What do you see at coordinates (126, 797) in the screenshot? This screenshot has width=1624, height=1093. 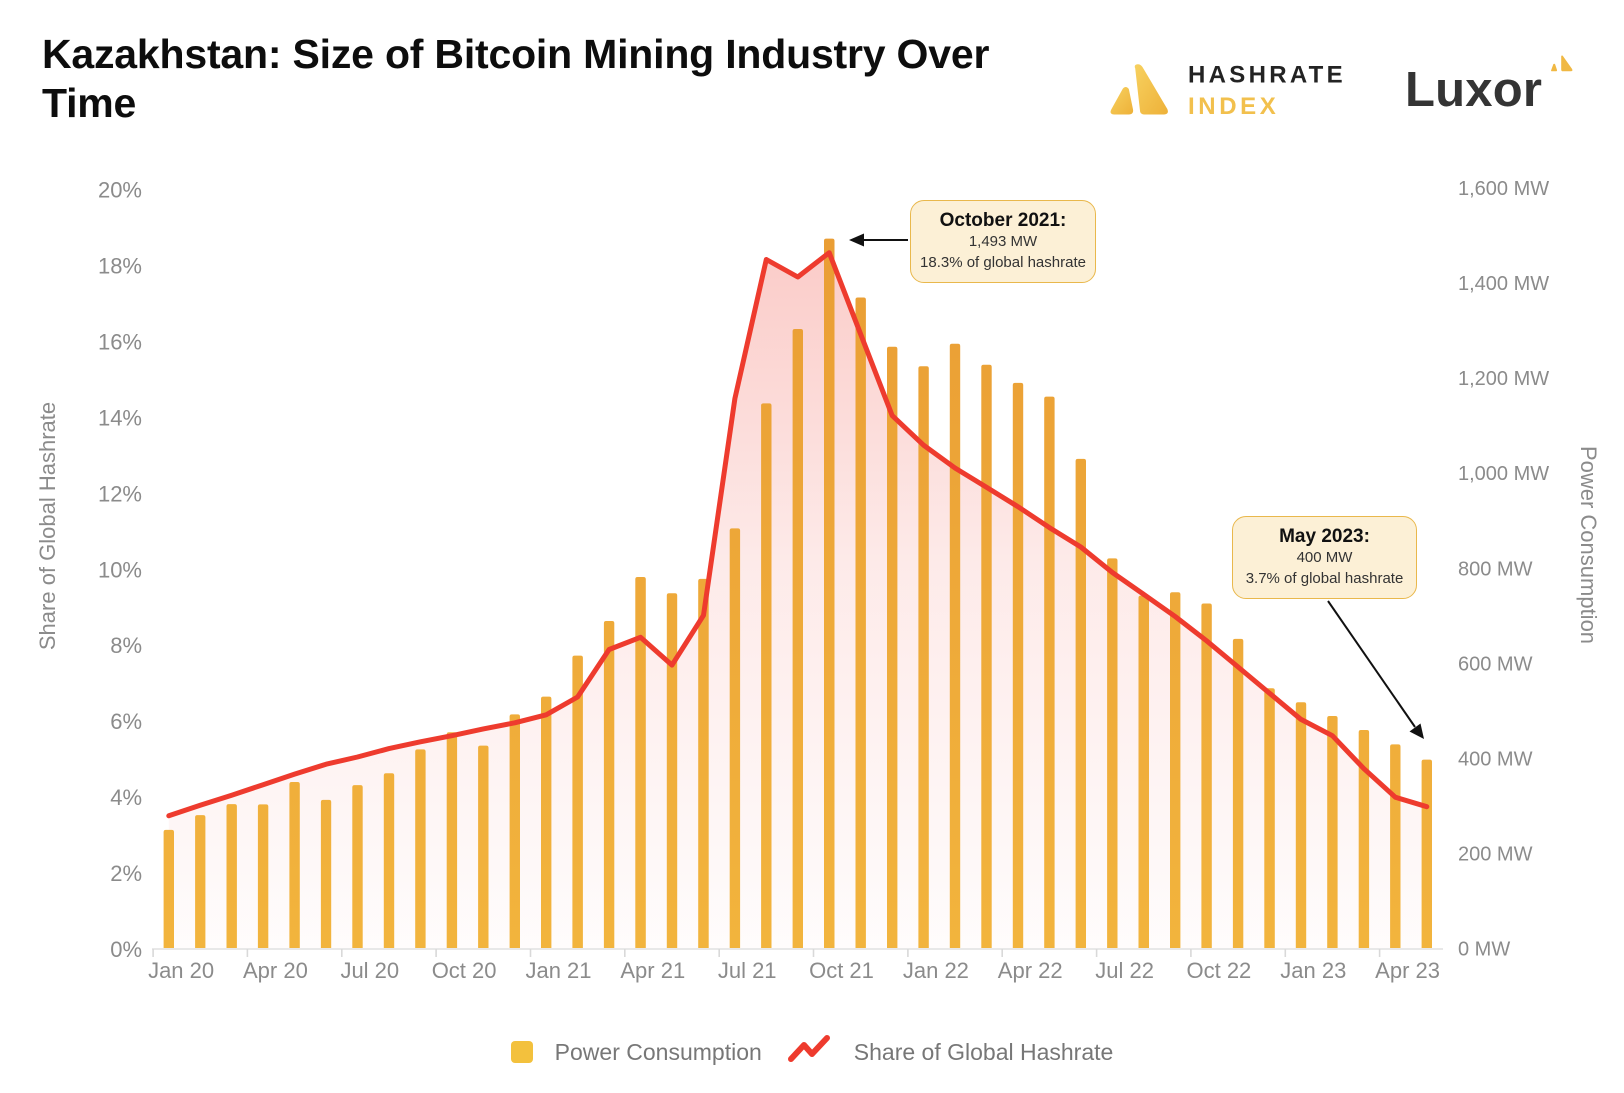 I see `svg-text: 4%` at bounding box center [126, 797].